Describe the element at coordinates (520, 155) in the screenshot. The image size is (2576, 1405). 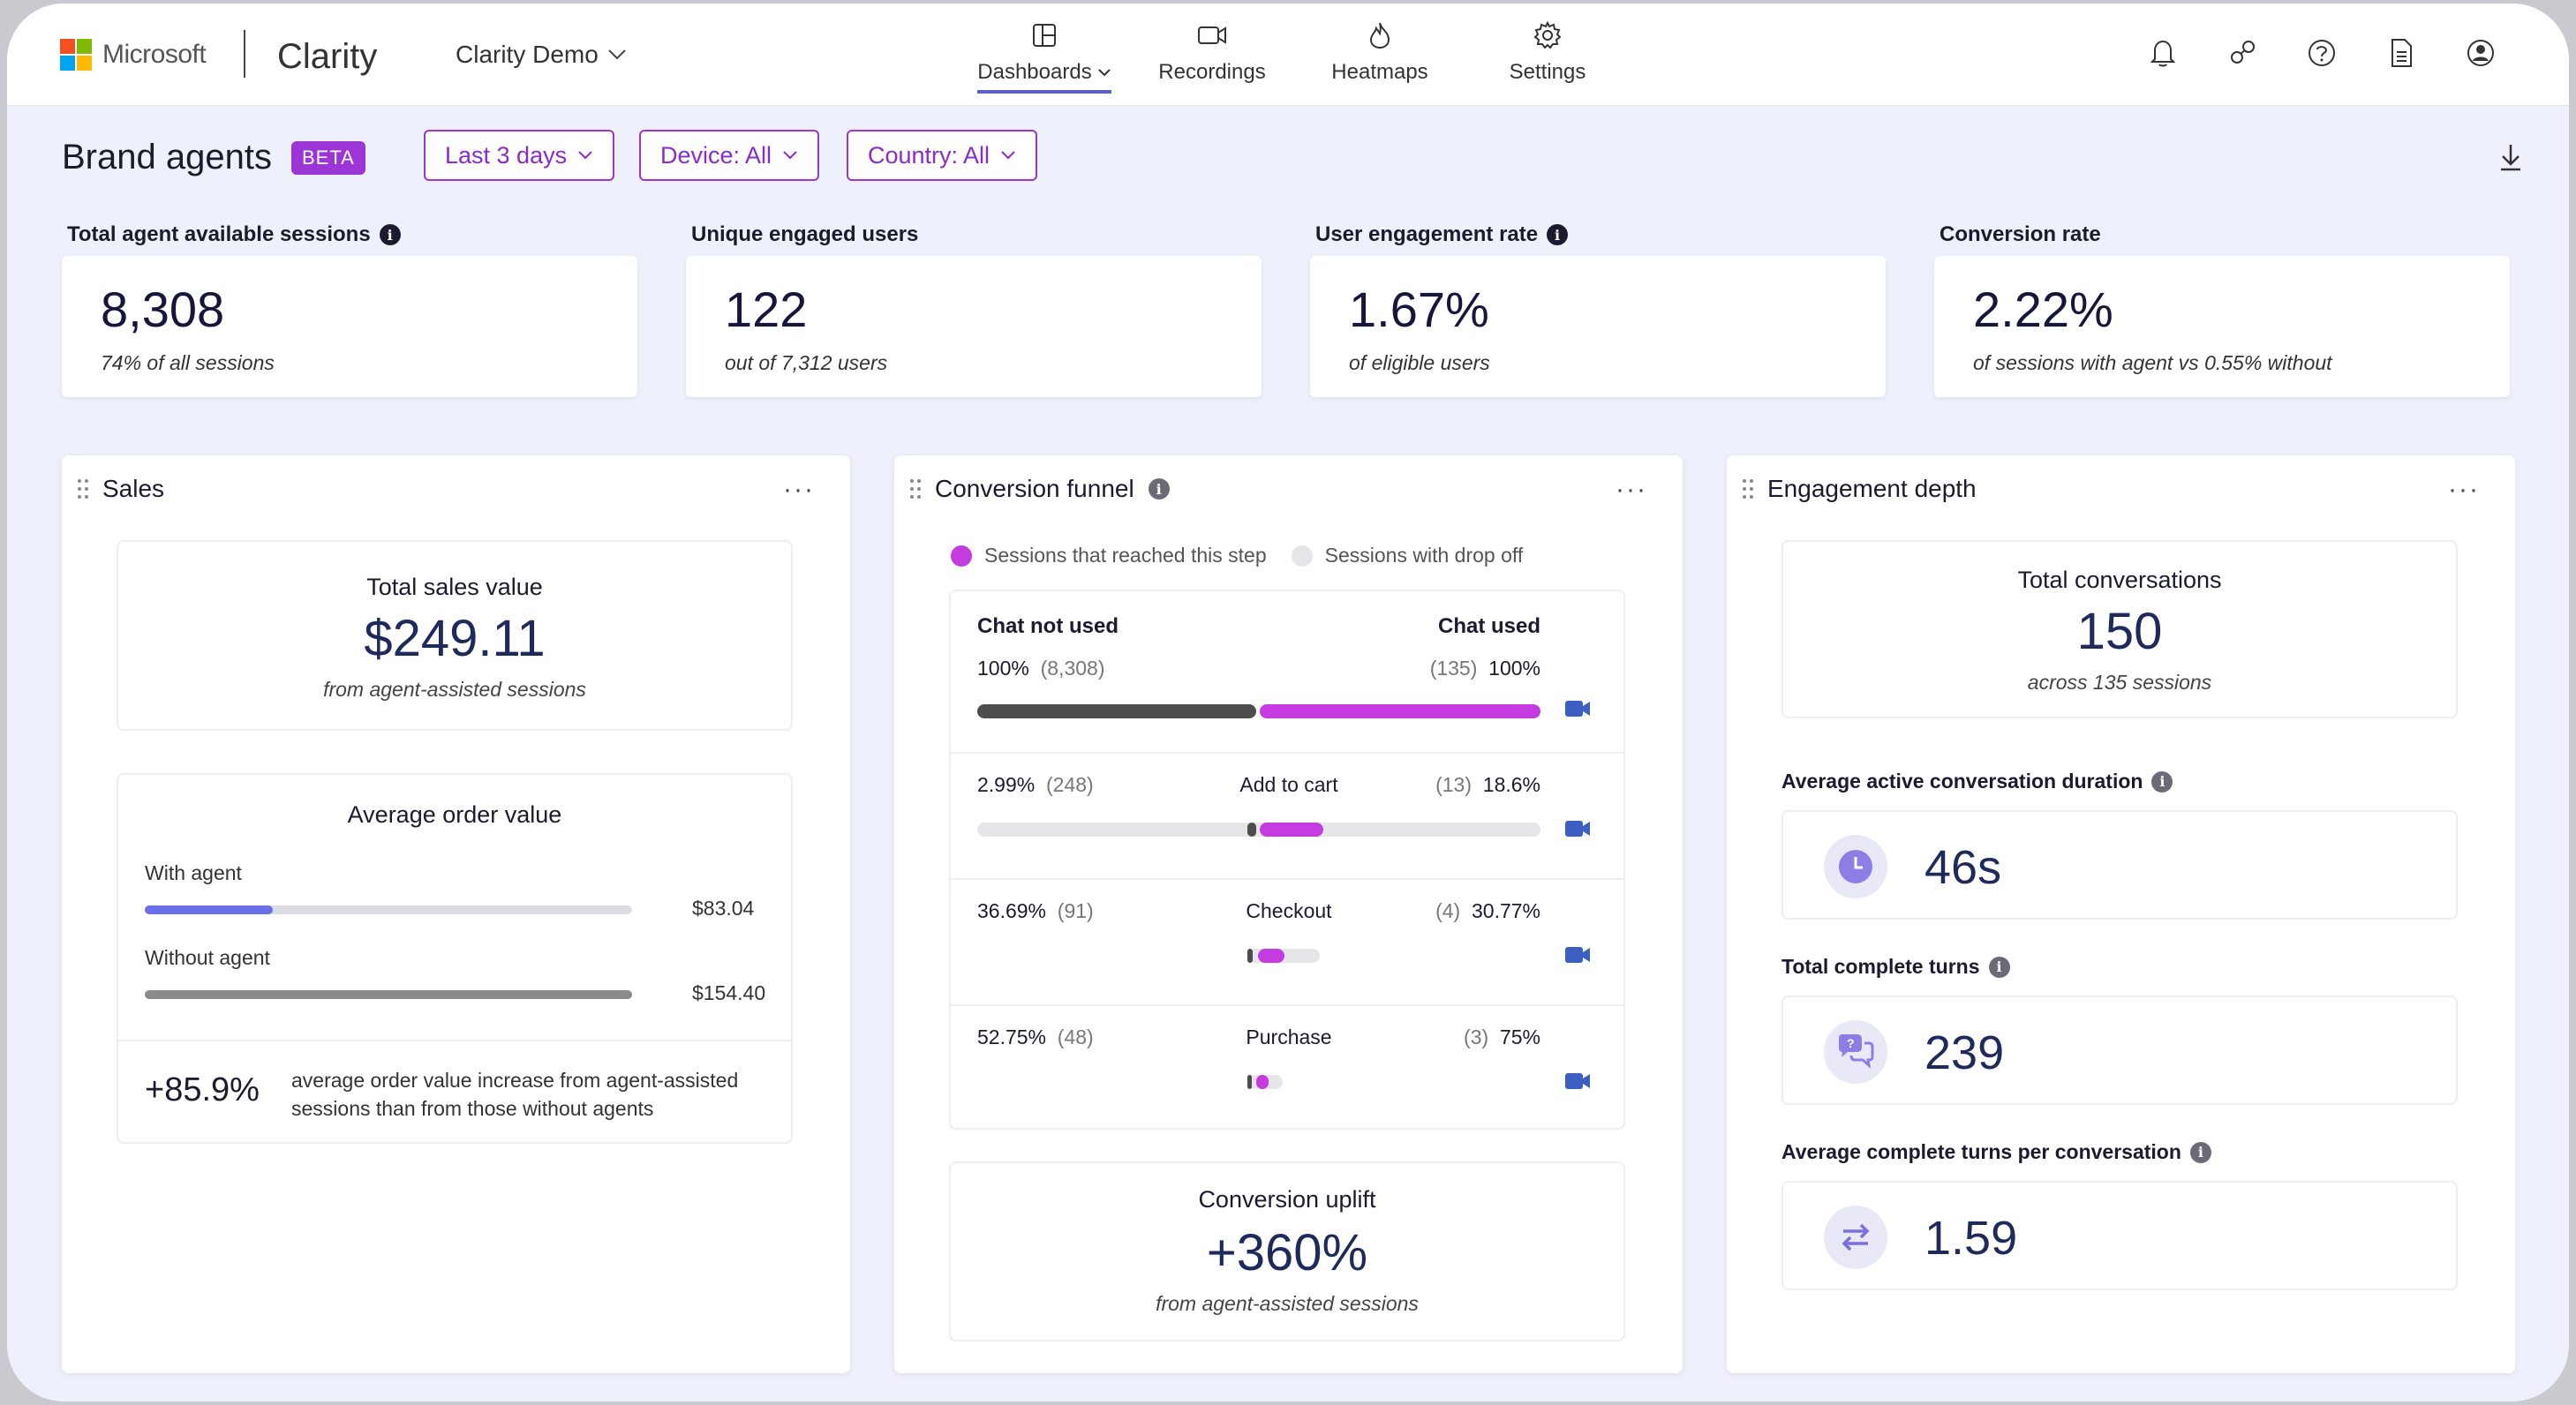
I see `date-range-filter: Last 3 days` at that location.